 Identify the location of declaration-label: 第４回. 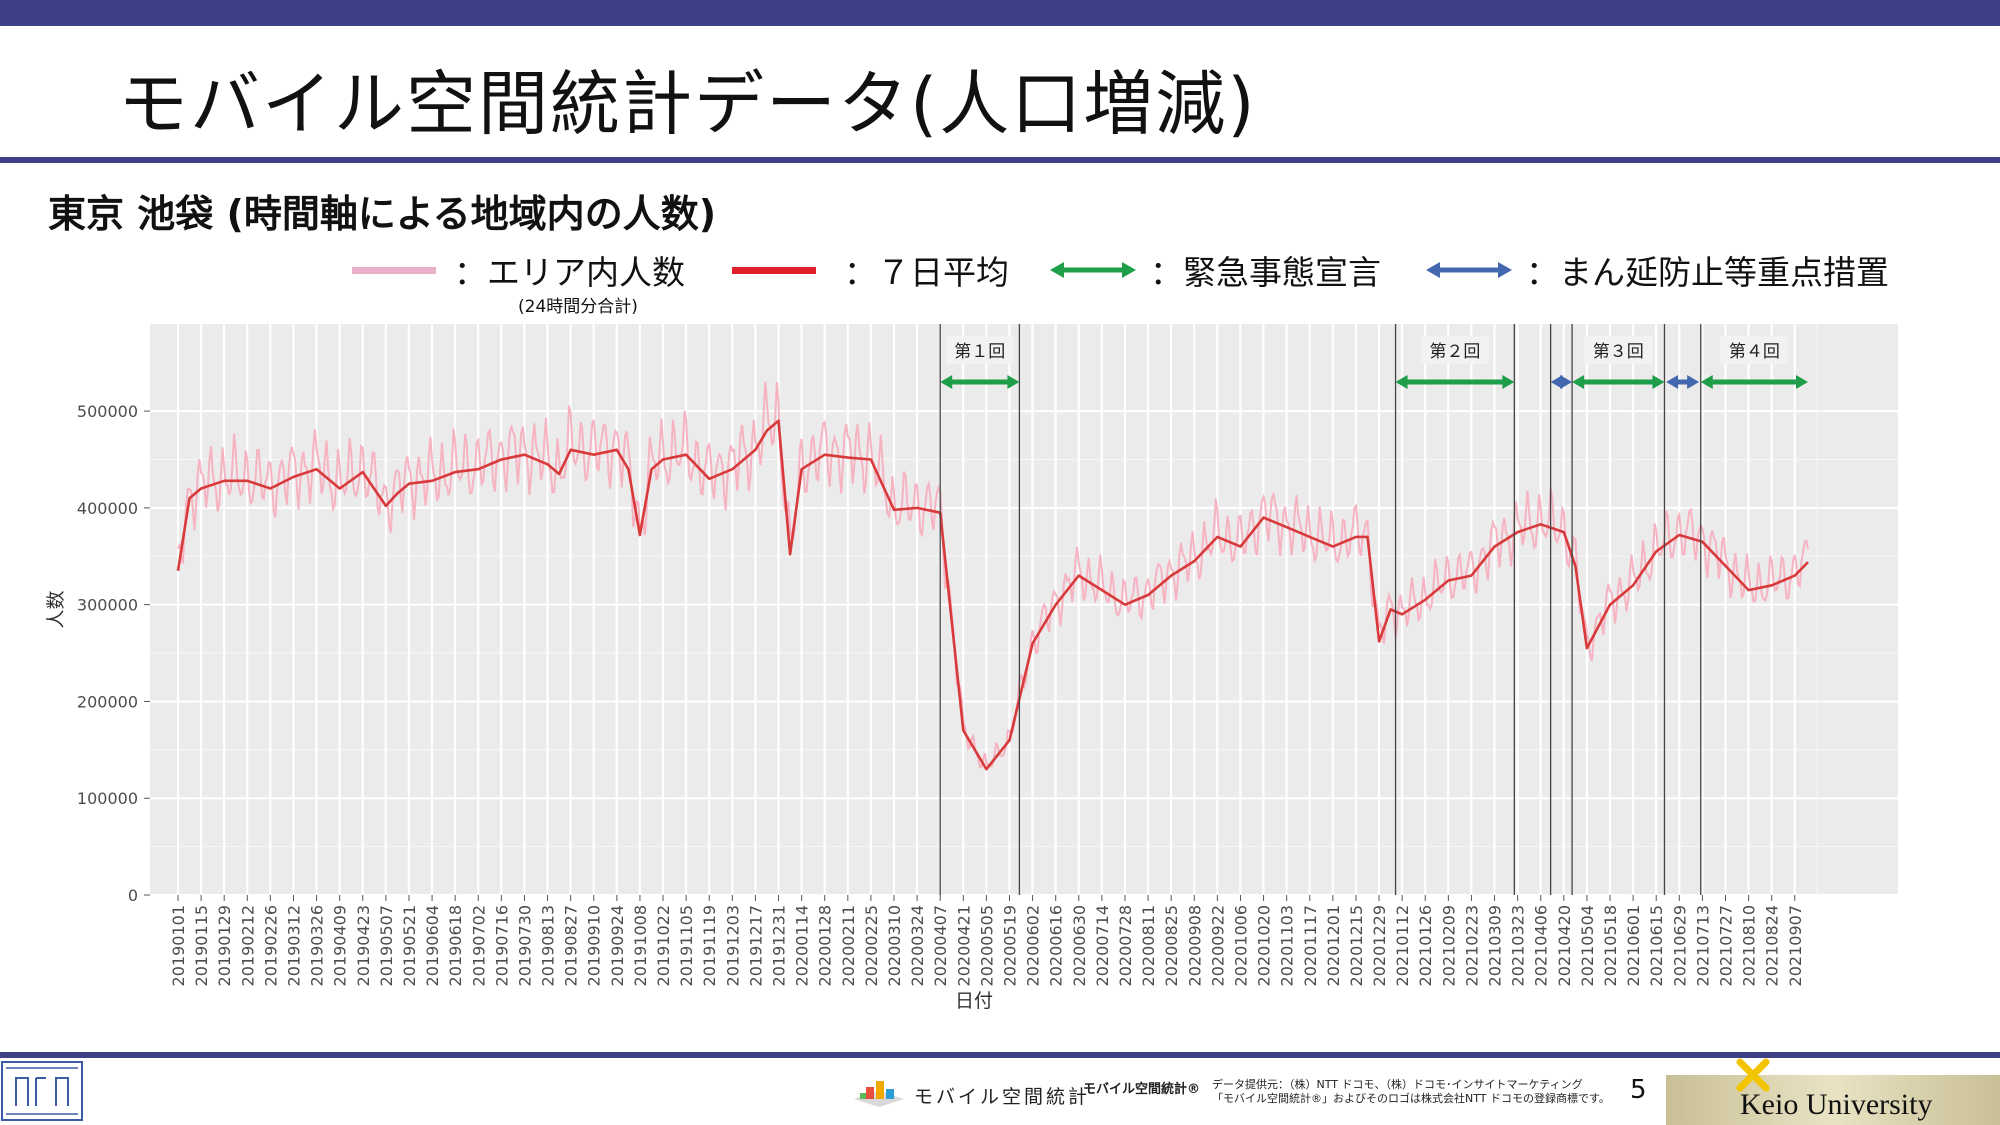
(1754, 352).